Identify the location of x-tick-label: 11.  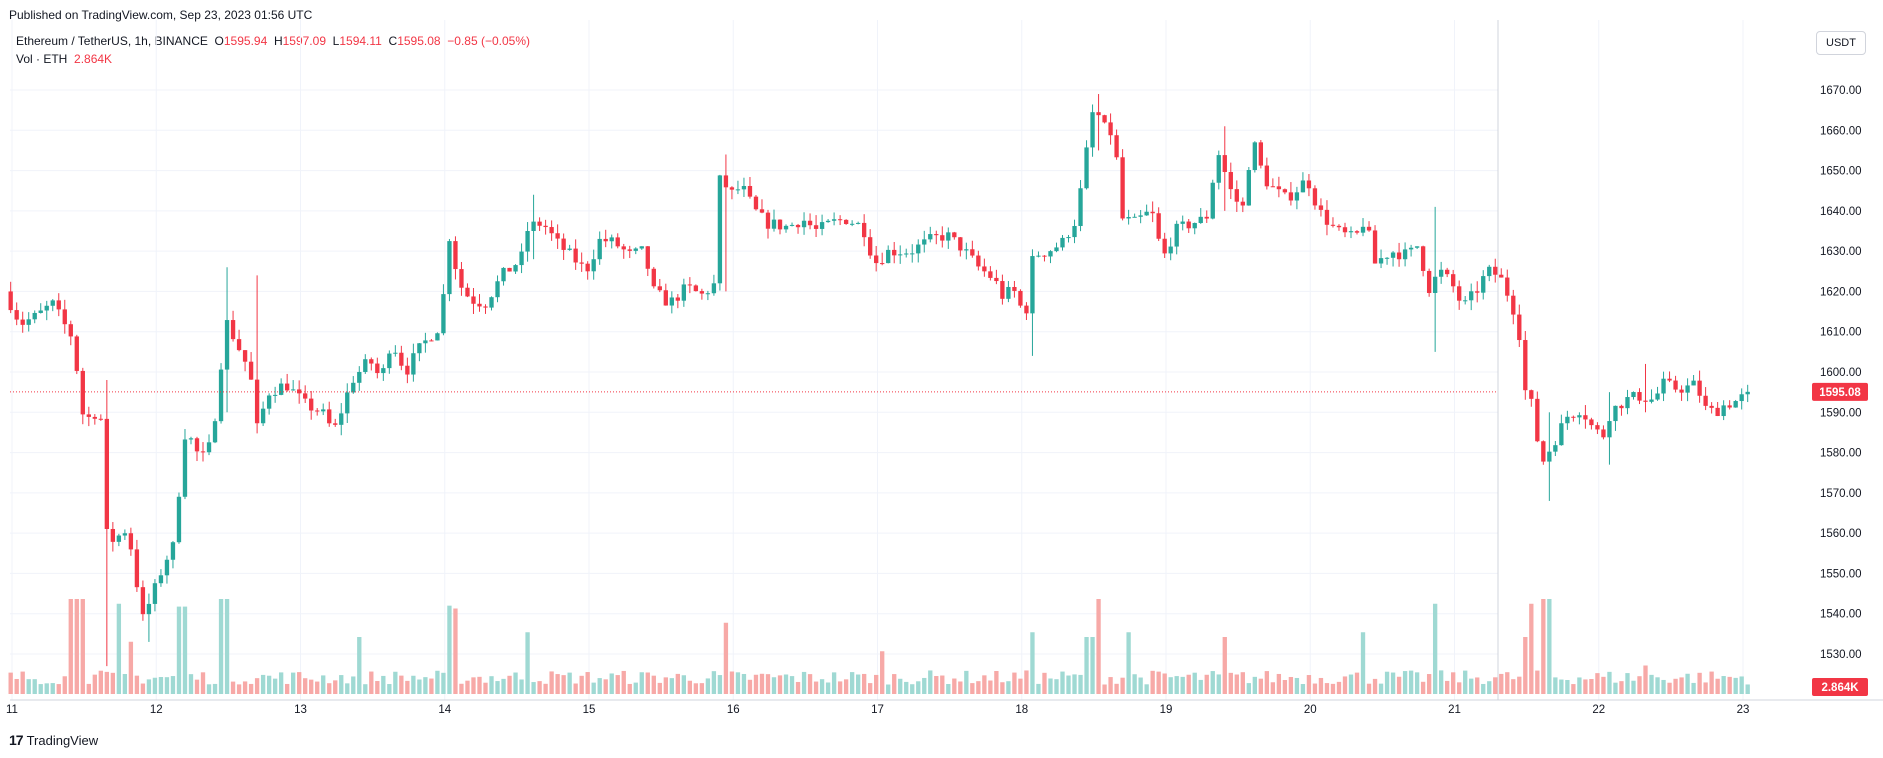
(12, 710).